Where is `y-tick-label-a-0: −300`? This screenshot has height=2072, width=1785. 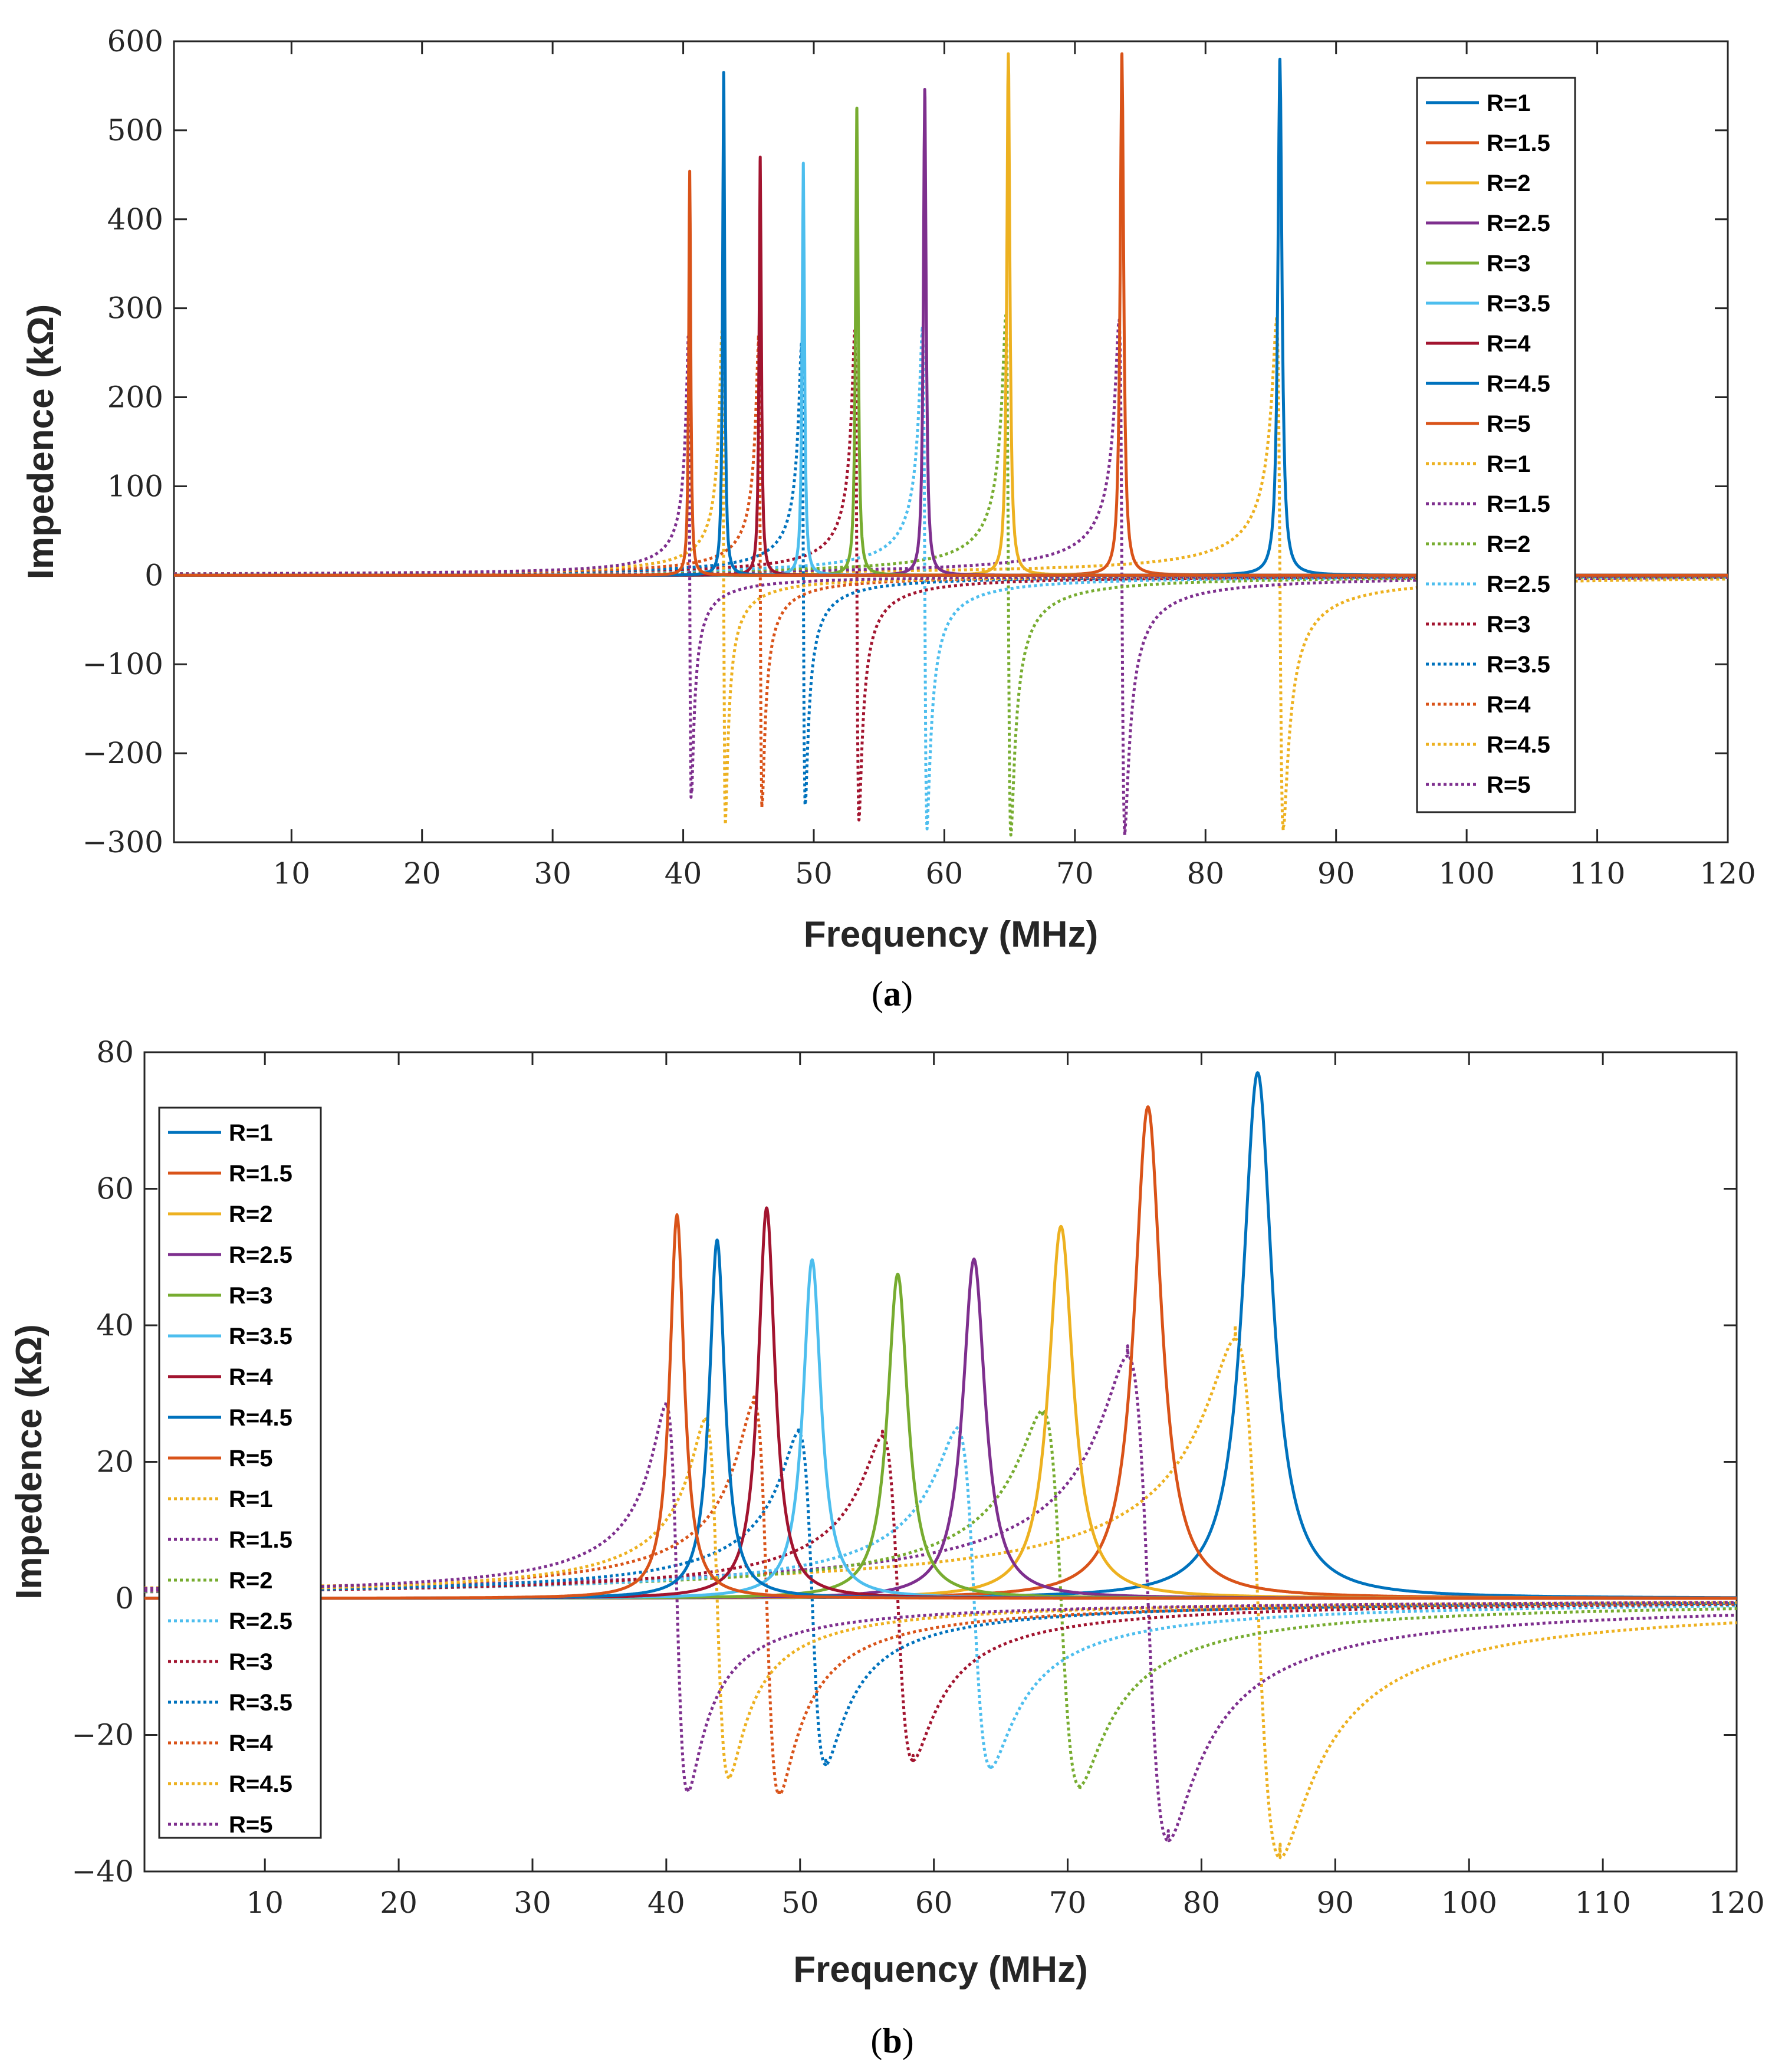 y-tick-label-a-0: −300 is located at coordinates (123, 842).